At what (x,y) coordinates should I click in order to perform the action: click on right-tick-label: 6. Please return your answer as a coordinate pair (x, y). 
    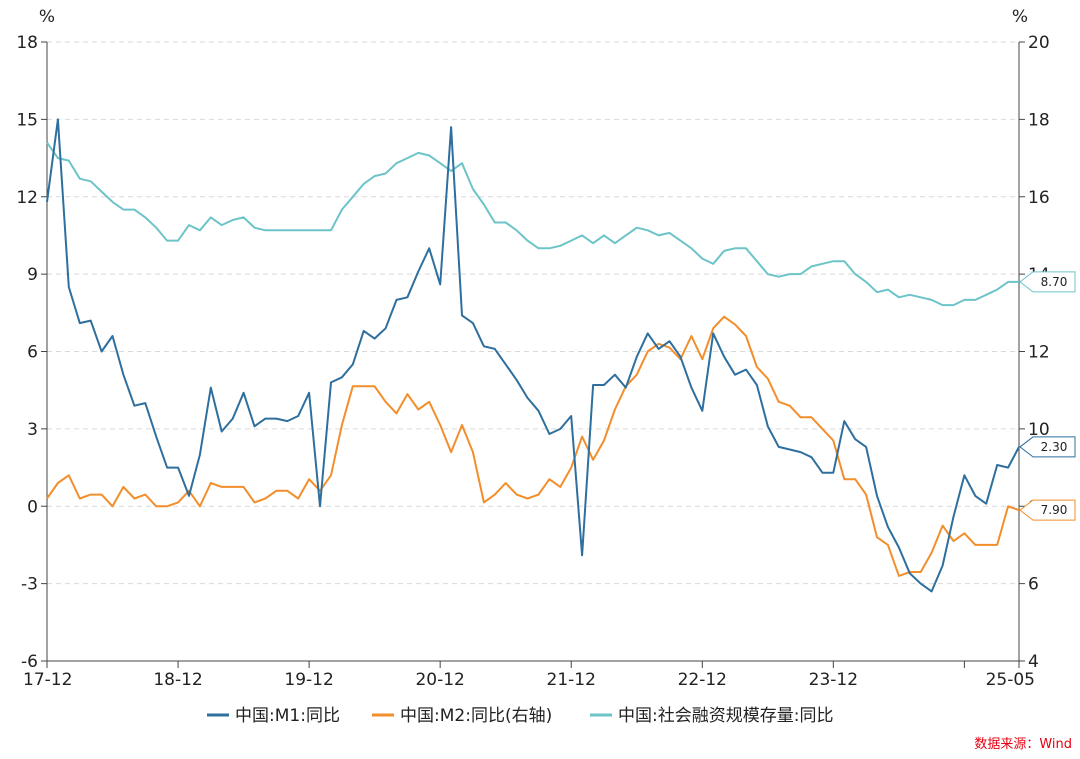
    Looking at the image, I should click on (1033, 585).